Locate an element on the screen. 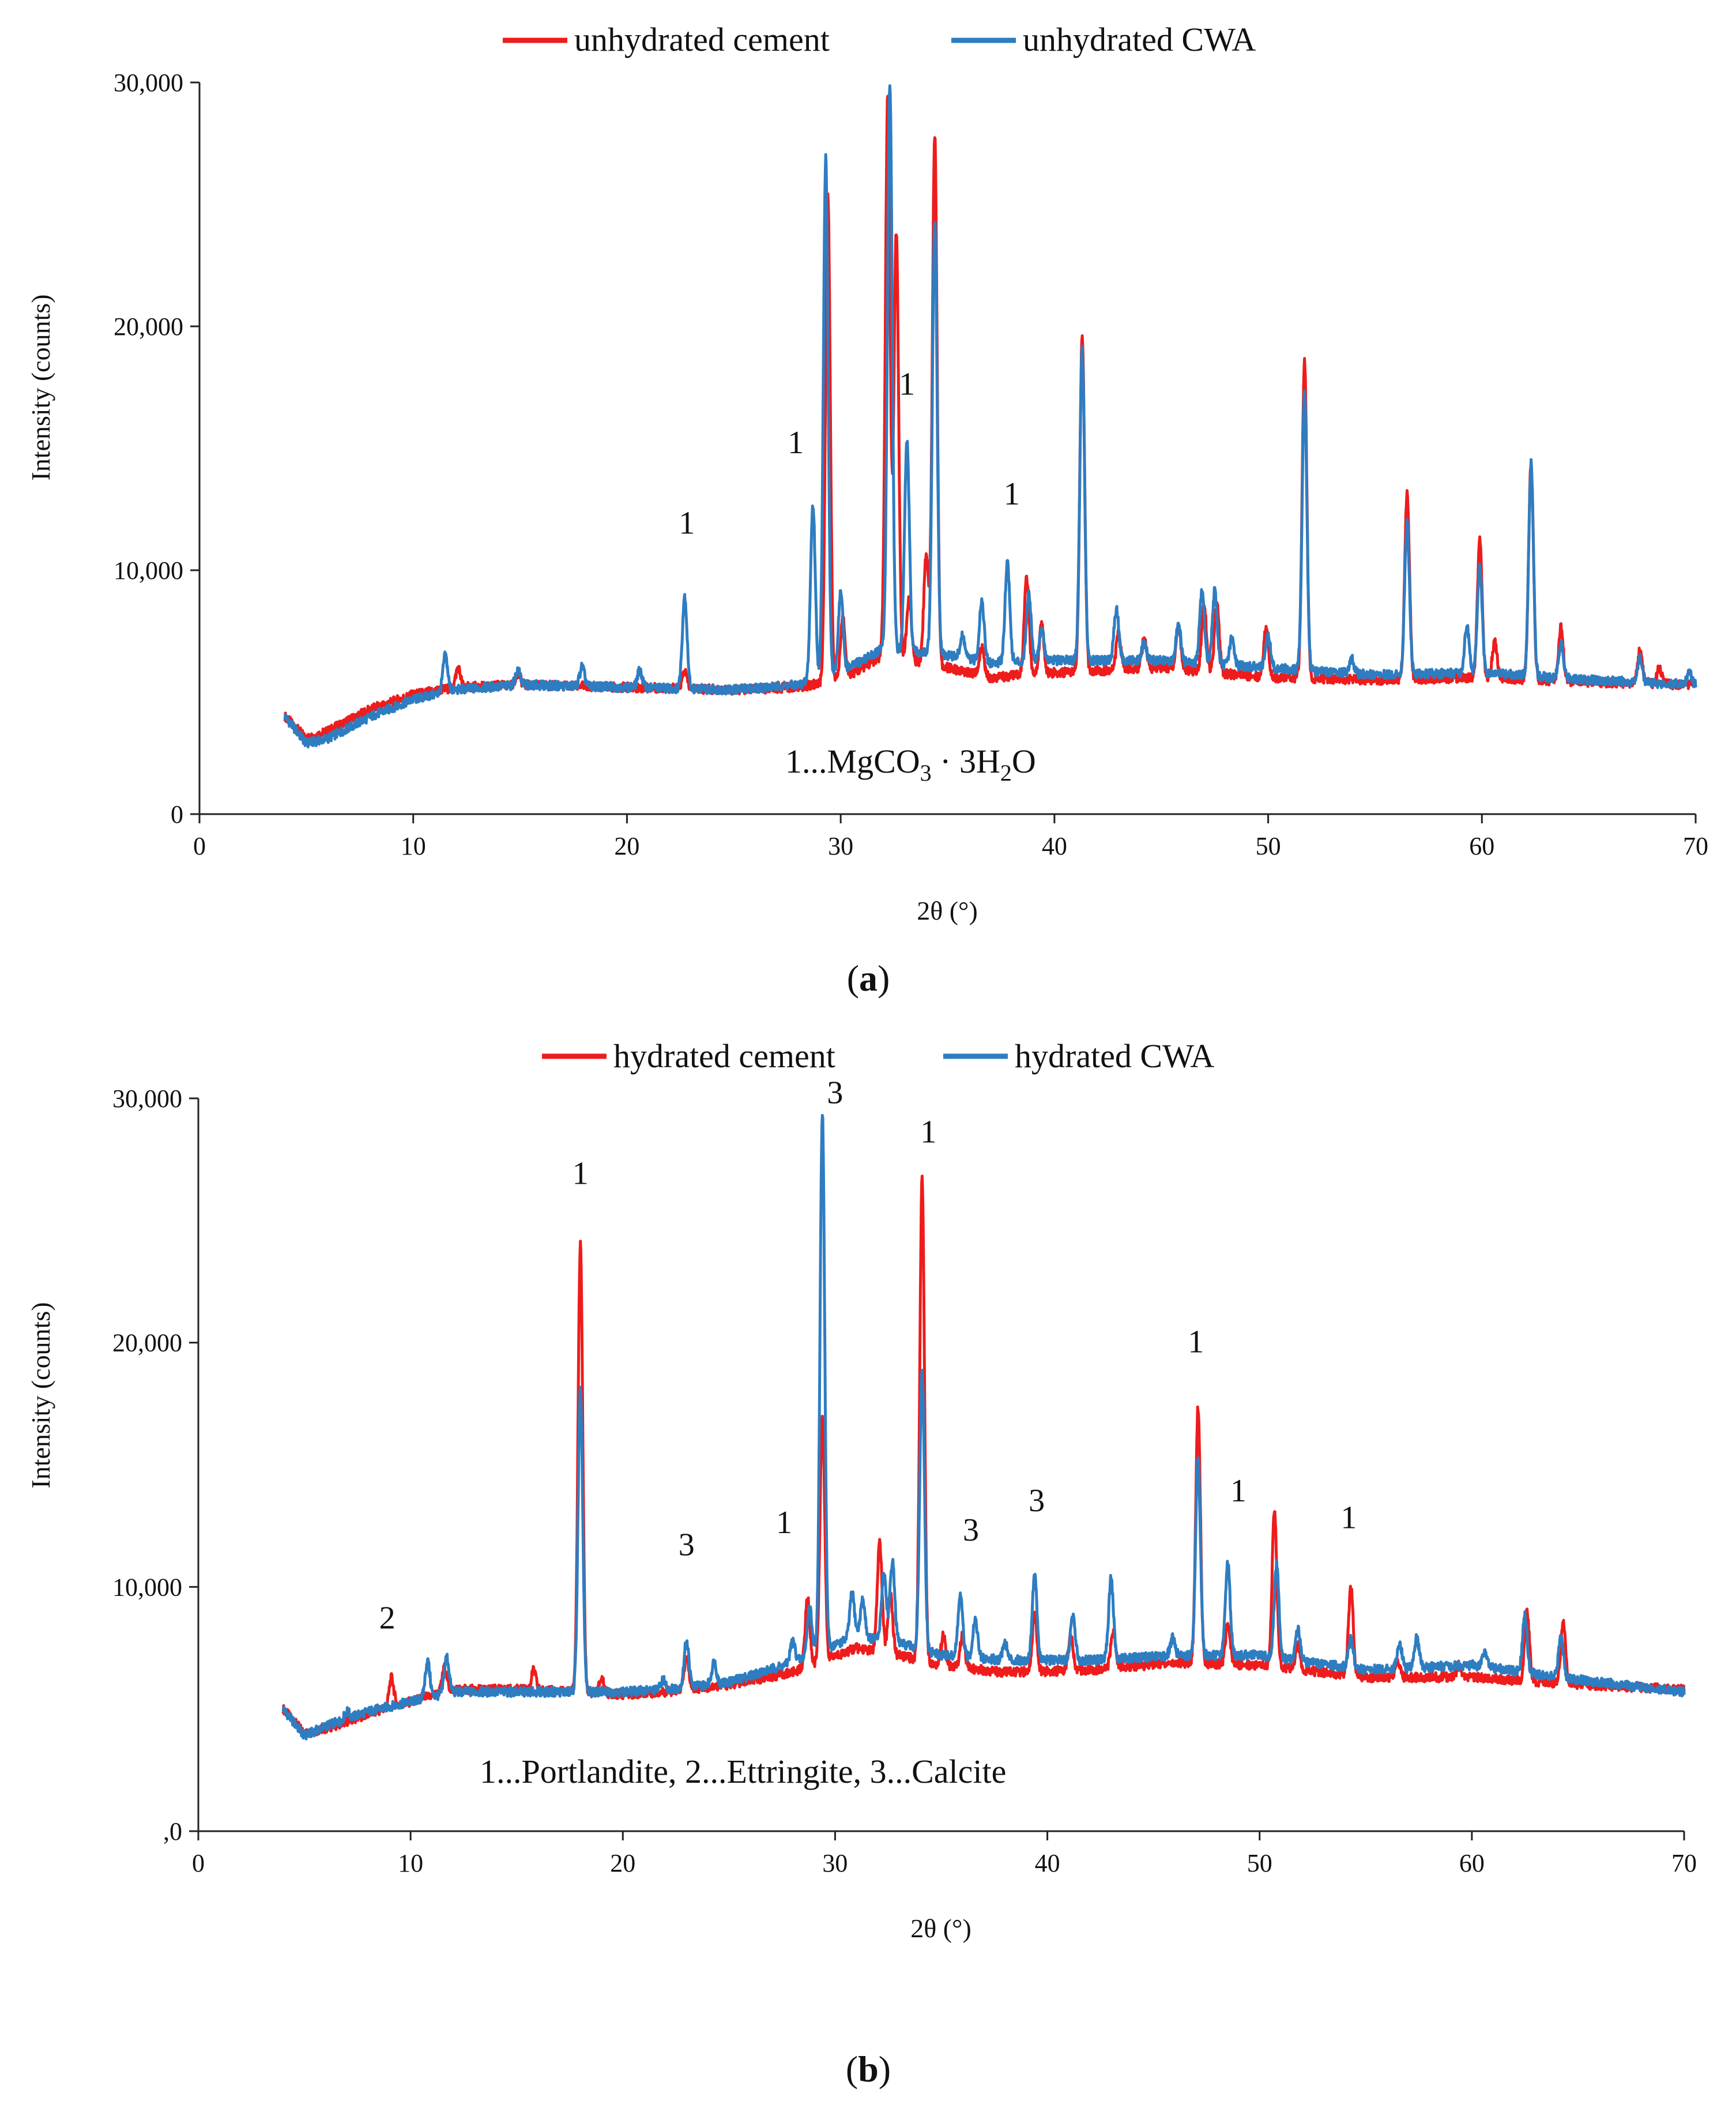  panel-b-x-ticks: 0 10 20 30 40 50 60 70 is located at coordinates (944, 1854).